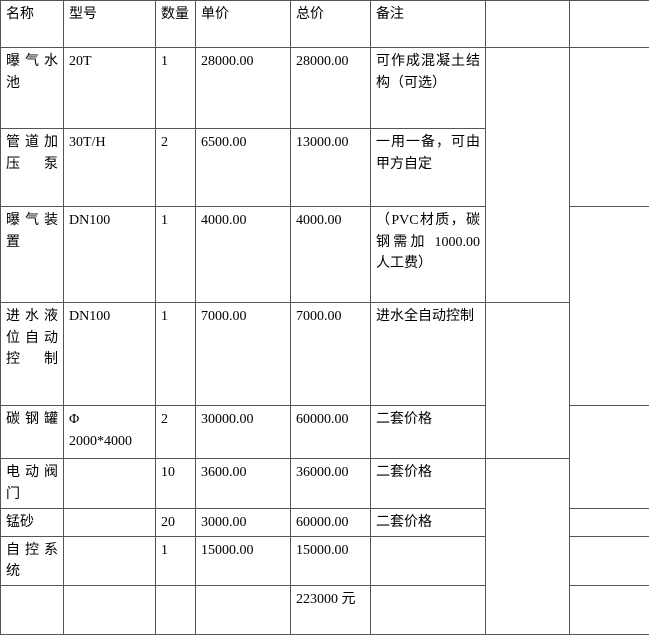 This screenshot has height=635, width=649. I want to click on cell-name: 碳钢罐, so click(32, 432).